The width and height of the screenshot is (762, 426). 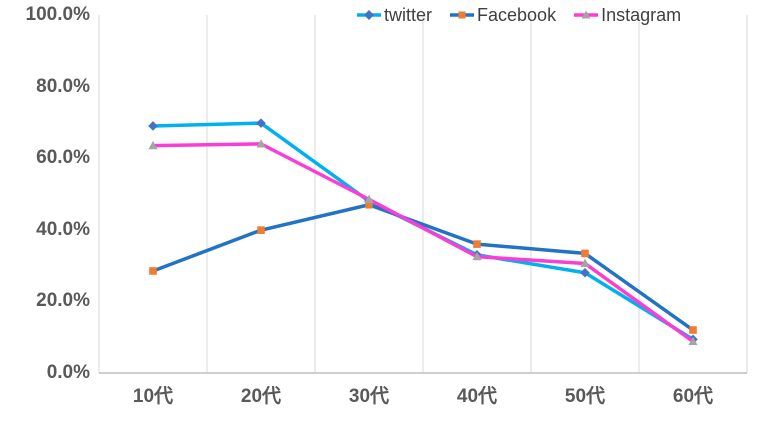 I want to click on y-axis-tick-label: 40.0%, so click(x=63, y=229).